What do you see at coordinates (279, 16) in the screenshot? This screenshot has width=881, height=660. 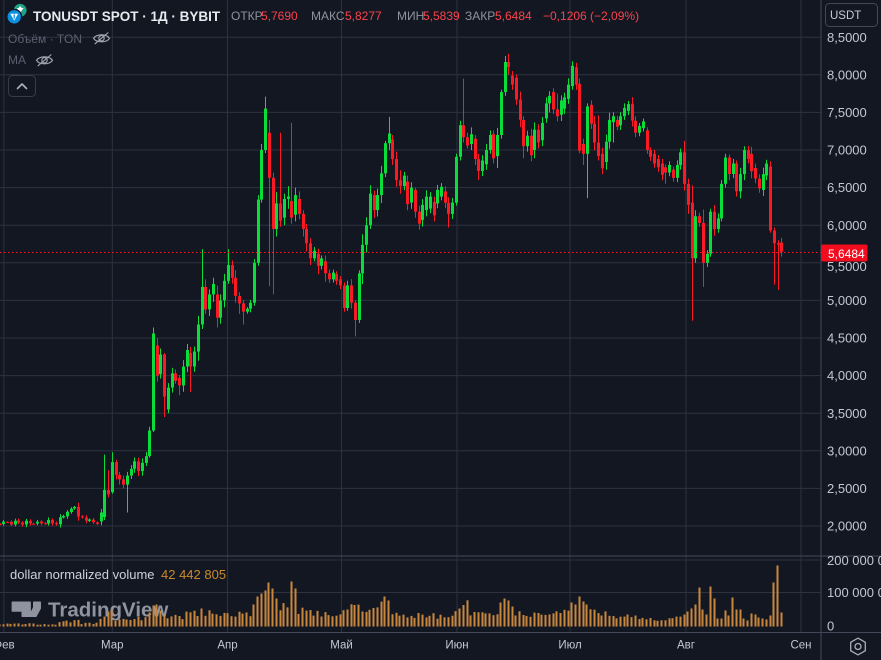 I see `svg-text: 5,7690` at bounding box center [279, 16].